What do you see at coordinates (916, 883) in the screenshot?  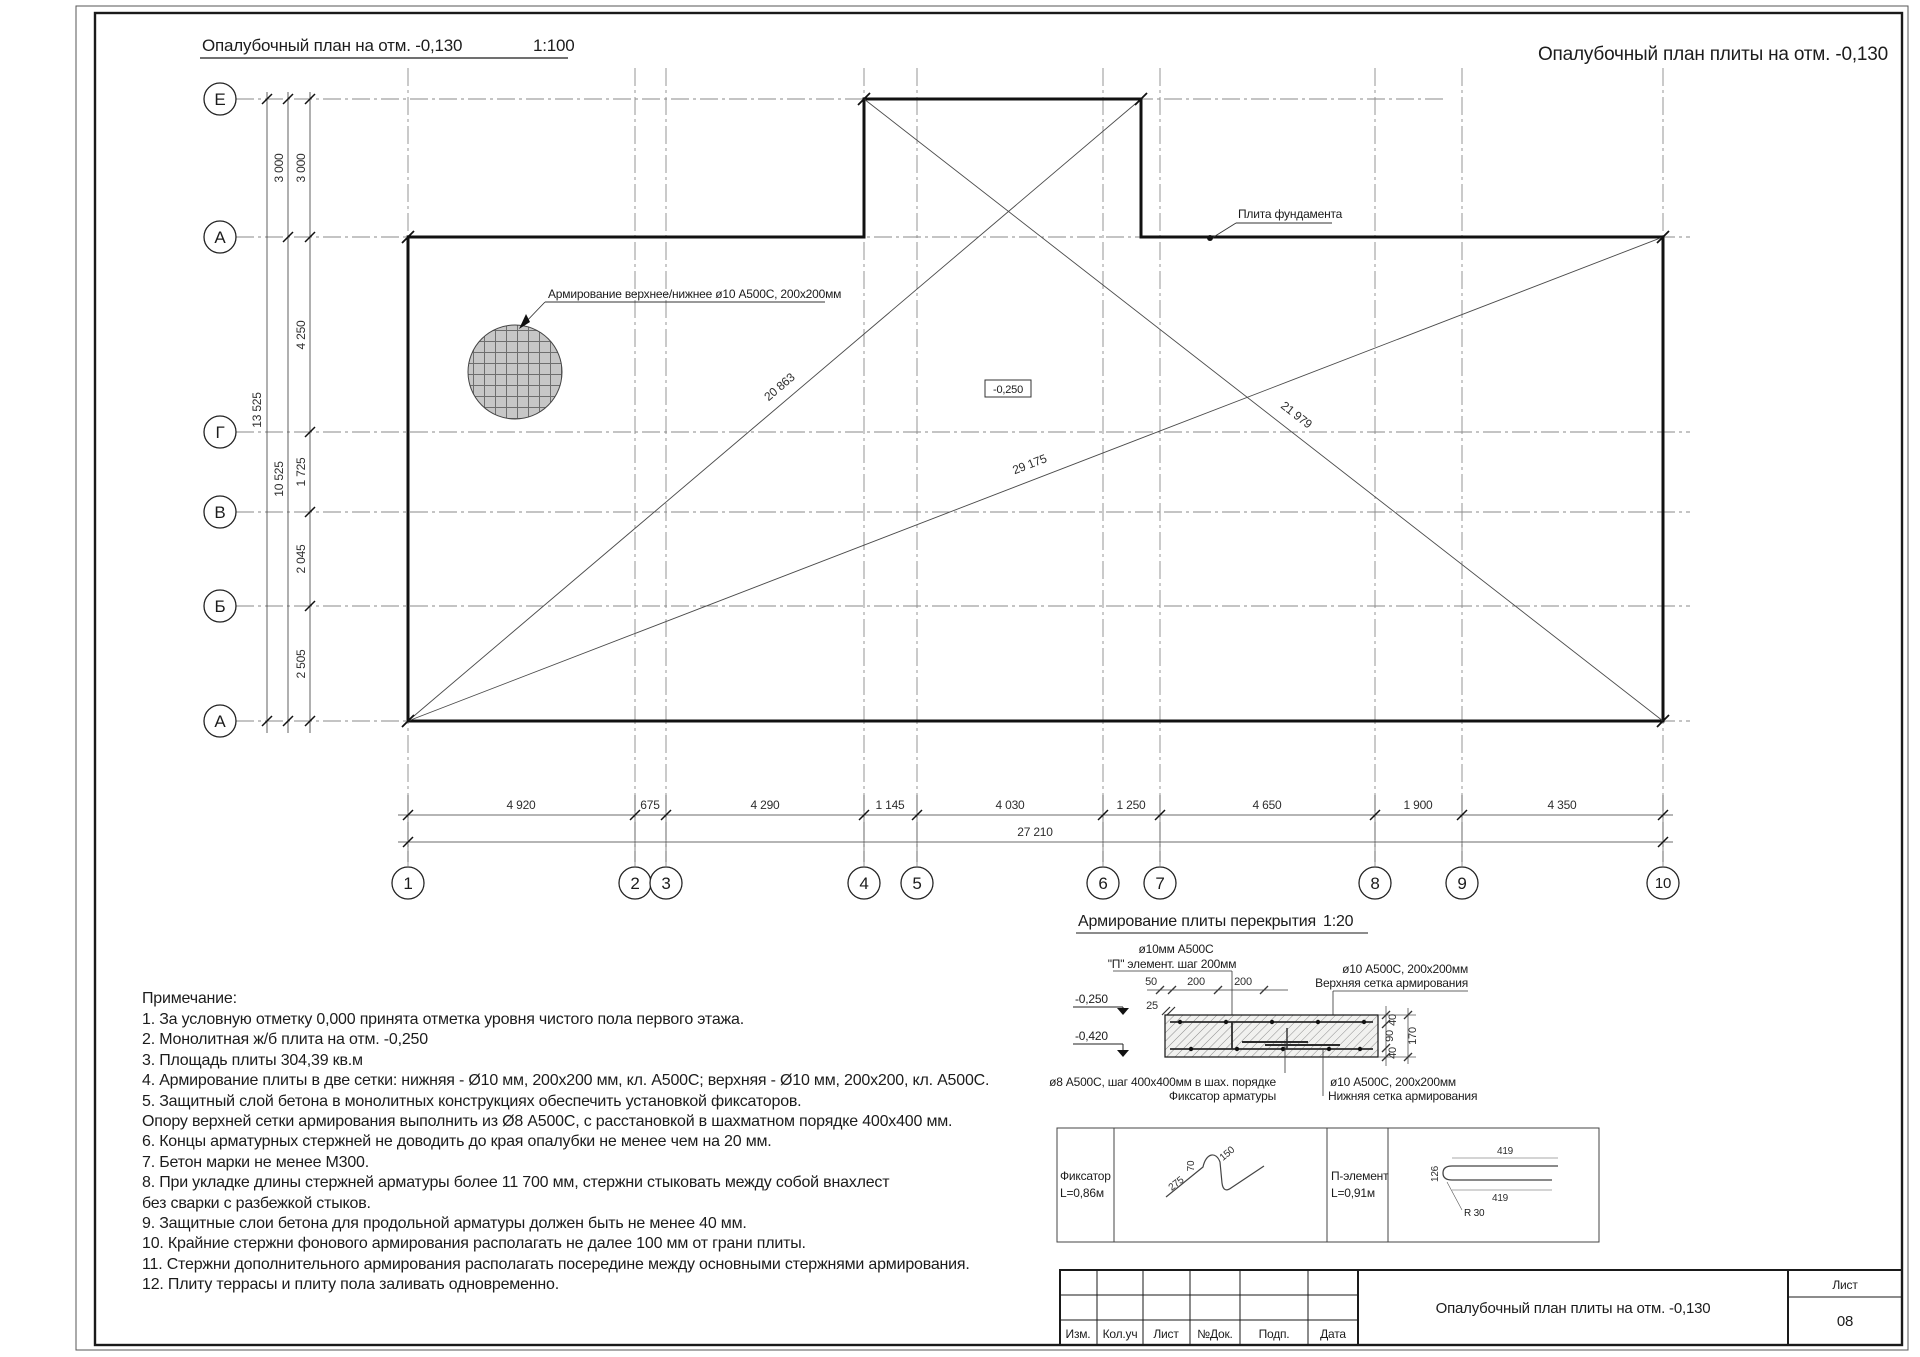 I see `col-axis-5: 5` at bounding box center [916, 883].